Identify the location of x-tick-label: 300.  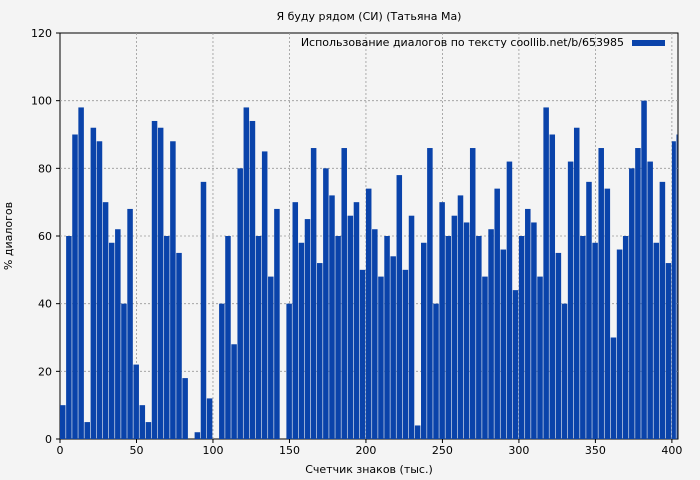
(518, 450).